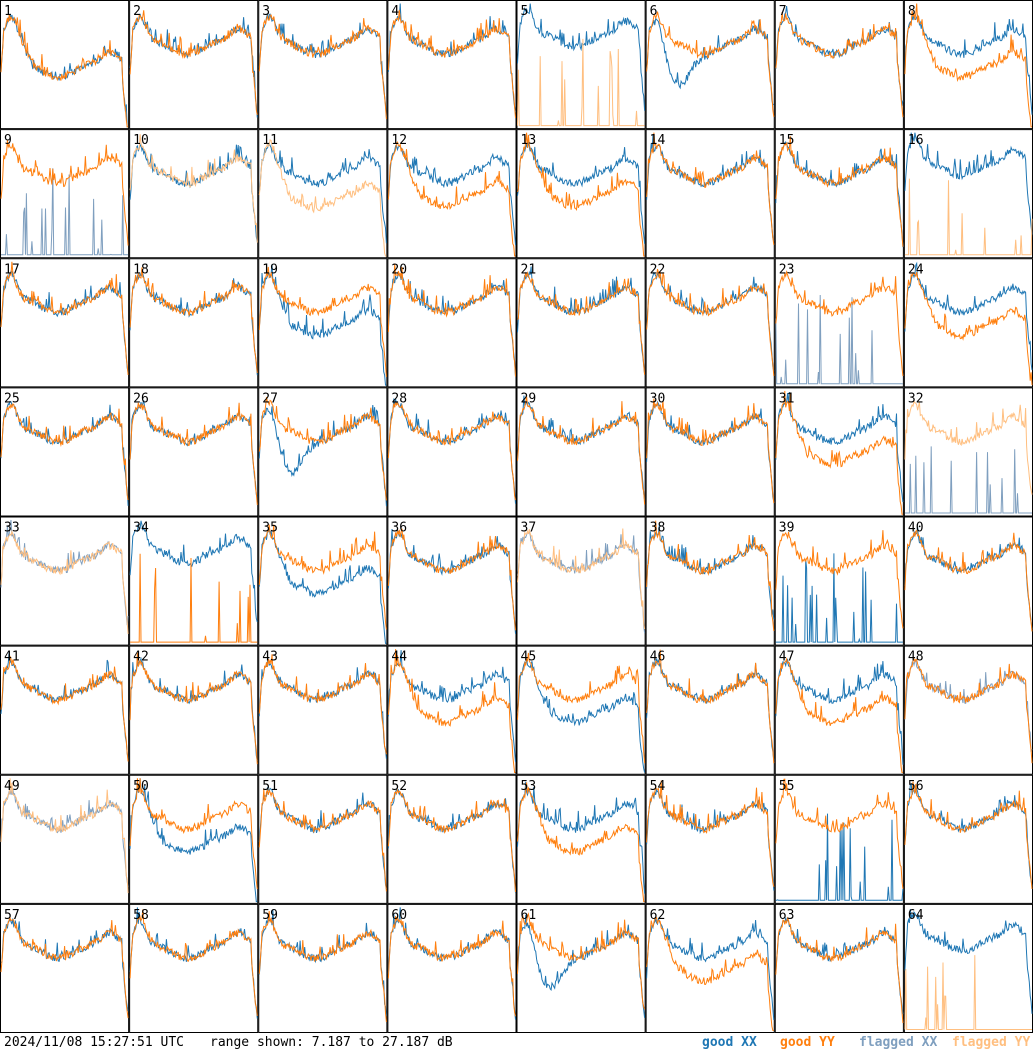 The width and height of the screenshot is (1033, 1053). Describe the element at coordinates (141, 398) in the screenshot. I see `panel-label: 26` at that location.